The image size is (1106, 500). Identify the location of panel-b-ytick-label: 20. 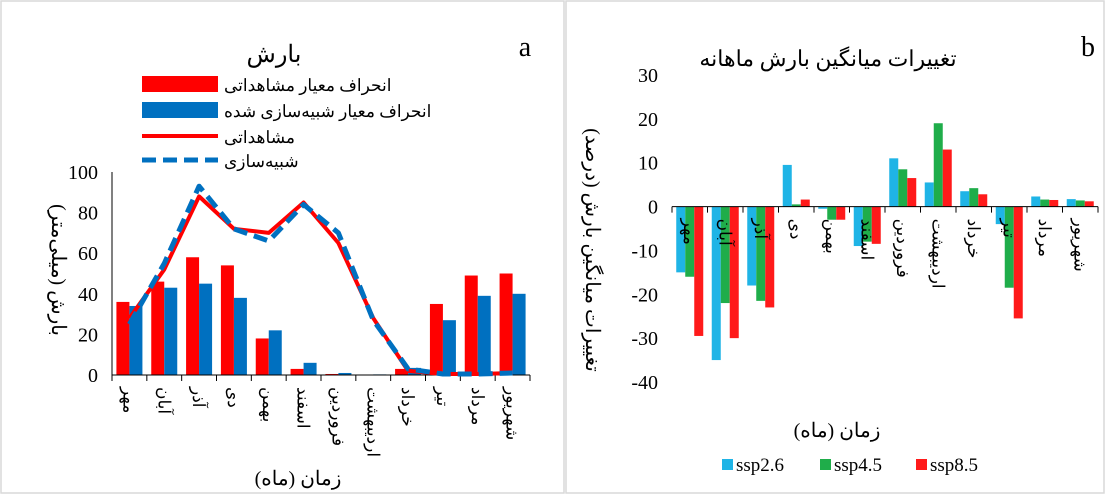
(648, 120).